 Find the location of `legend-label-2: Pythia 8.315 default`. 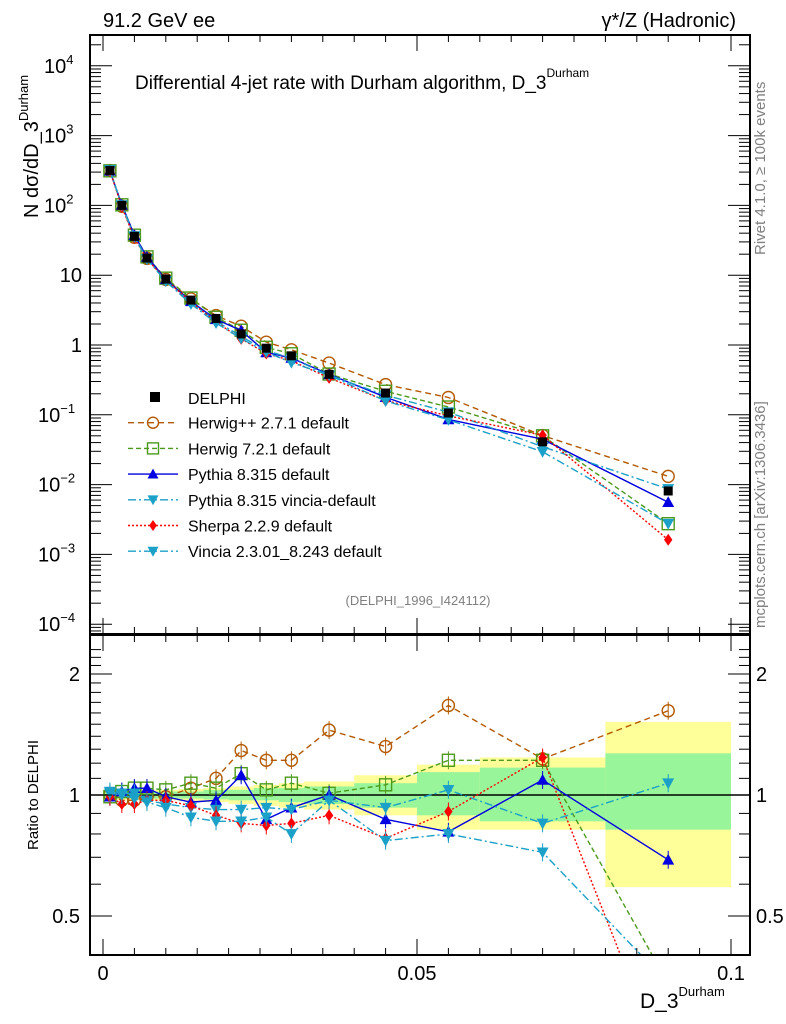

legend-label-2: Pythia 8.315 default is located at coordinates (259, 475).